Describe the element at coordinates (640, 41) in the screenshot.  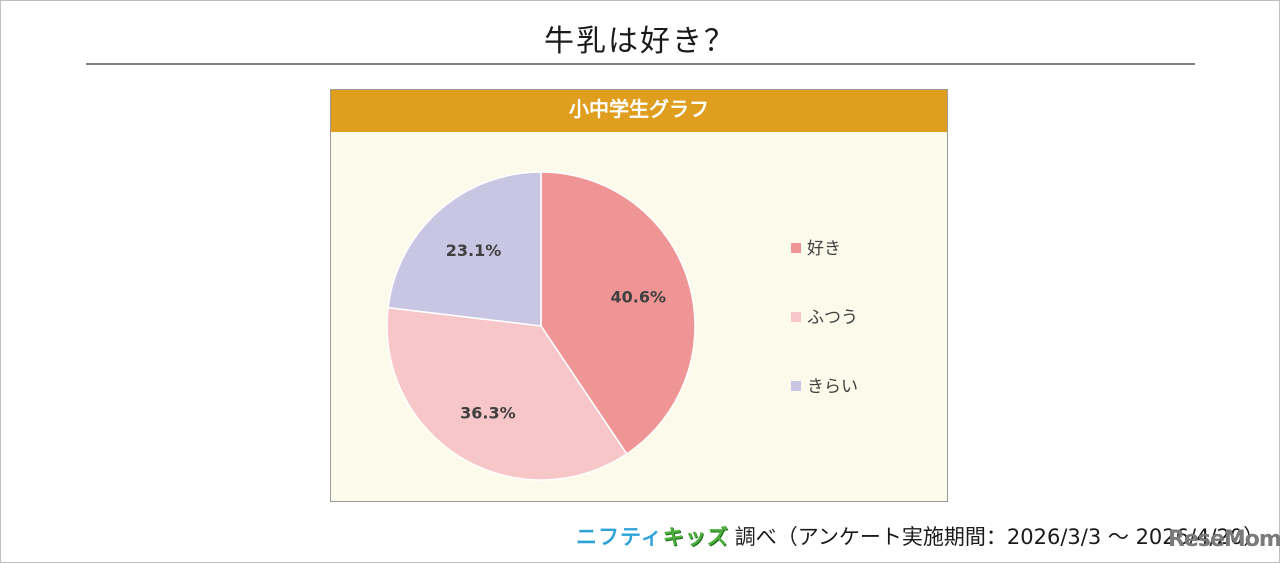
I see `page-title: 牛乳は好き？` at that location.